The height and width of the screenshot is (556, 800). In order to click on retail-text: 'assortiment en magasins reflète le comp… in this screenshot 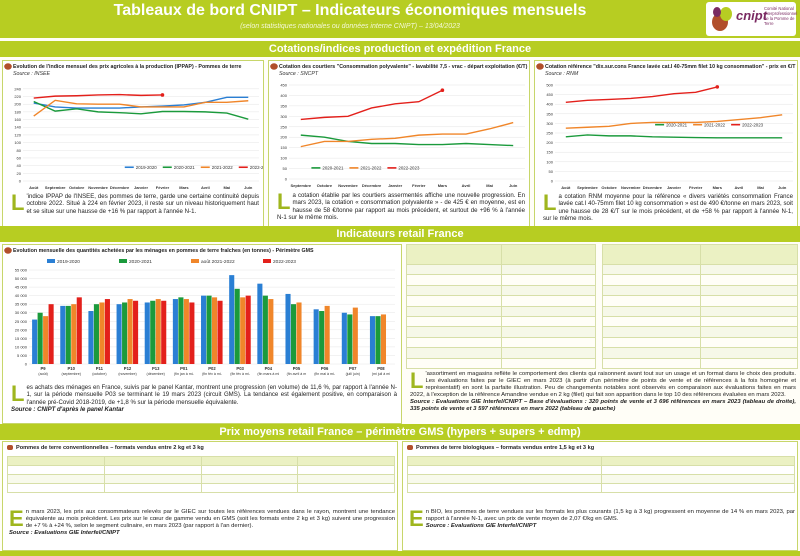, I will do `click(603, 384)`.